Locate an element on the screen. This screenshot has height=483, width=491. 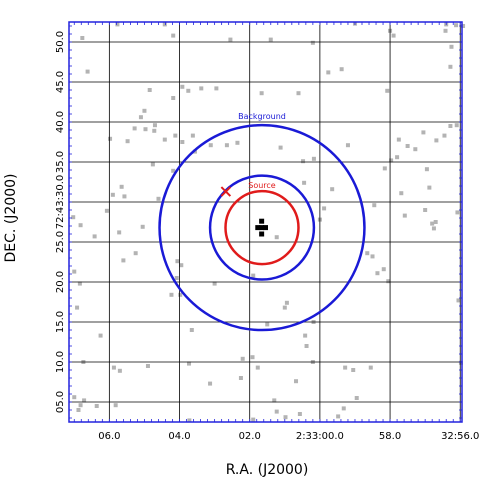
background-inner-circle is located at coordinates (262, 227).